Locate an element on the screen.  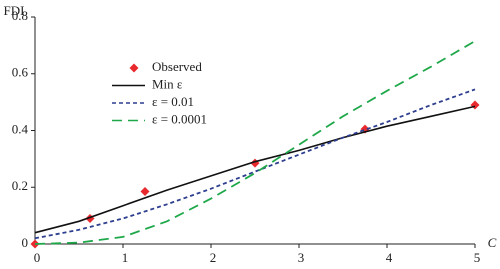
y-tick-label: 0.2 is located at coordinates (20, 185).